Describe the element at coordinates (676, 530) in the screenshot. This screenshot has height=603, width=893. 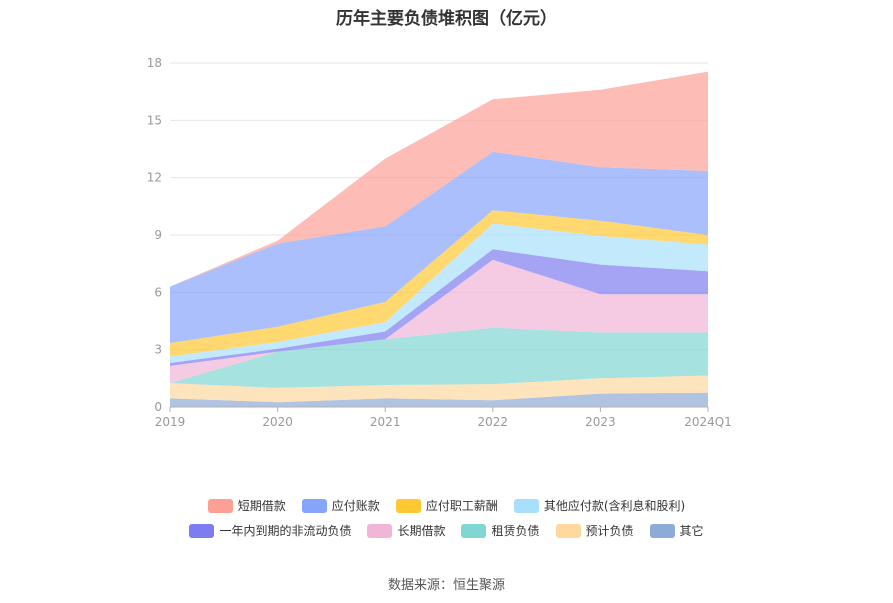
I see `legend-item: 其它` at that location.